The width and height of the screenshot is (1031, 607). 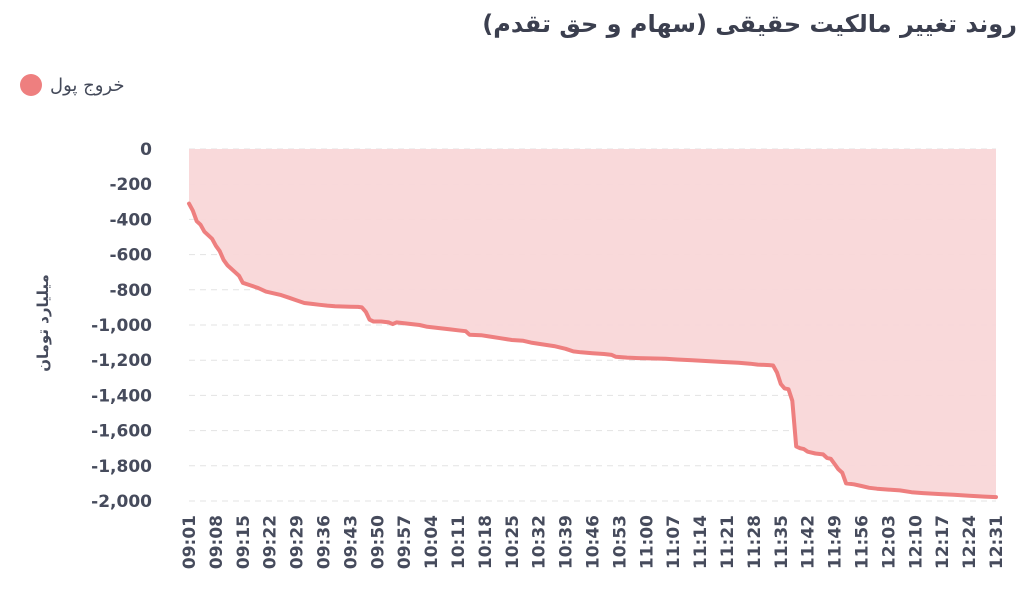 I want to click on y-tick-label: -1,400, so click(x=121, y=396).